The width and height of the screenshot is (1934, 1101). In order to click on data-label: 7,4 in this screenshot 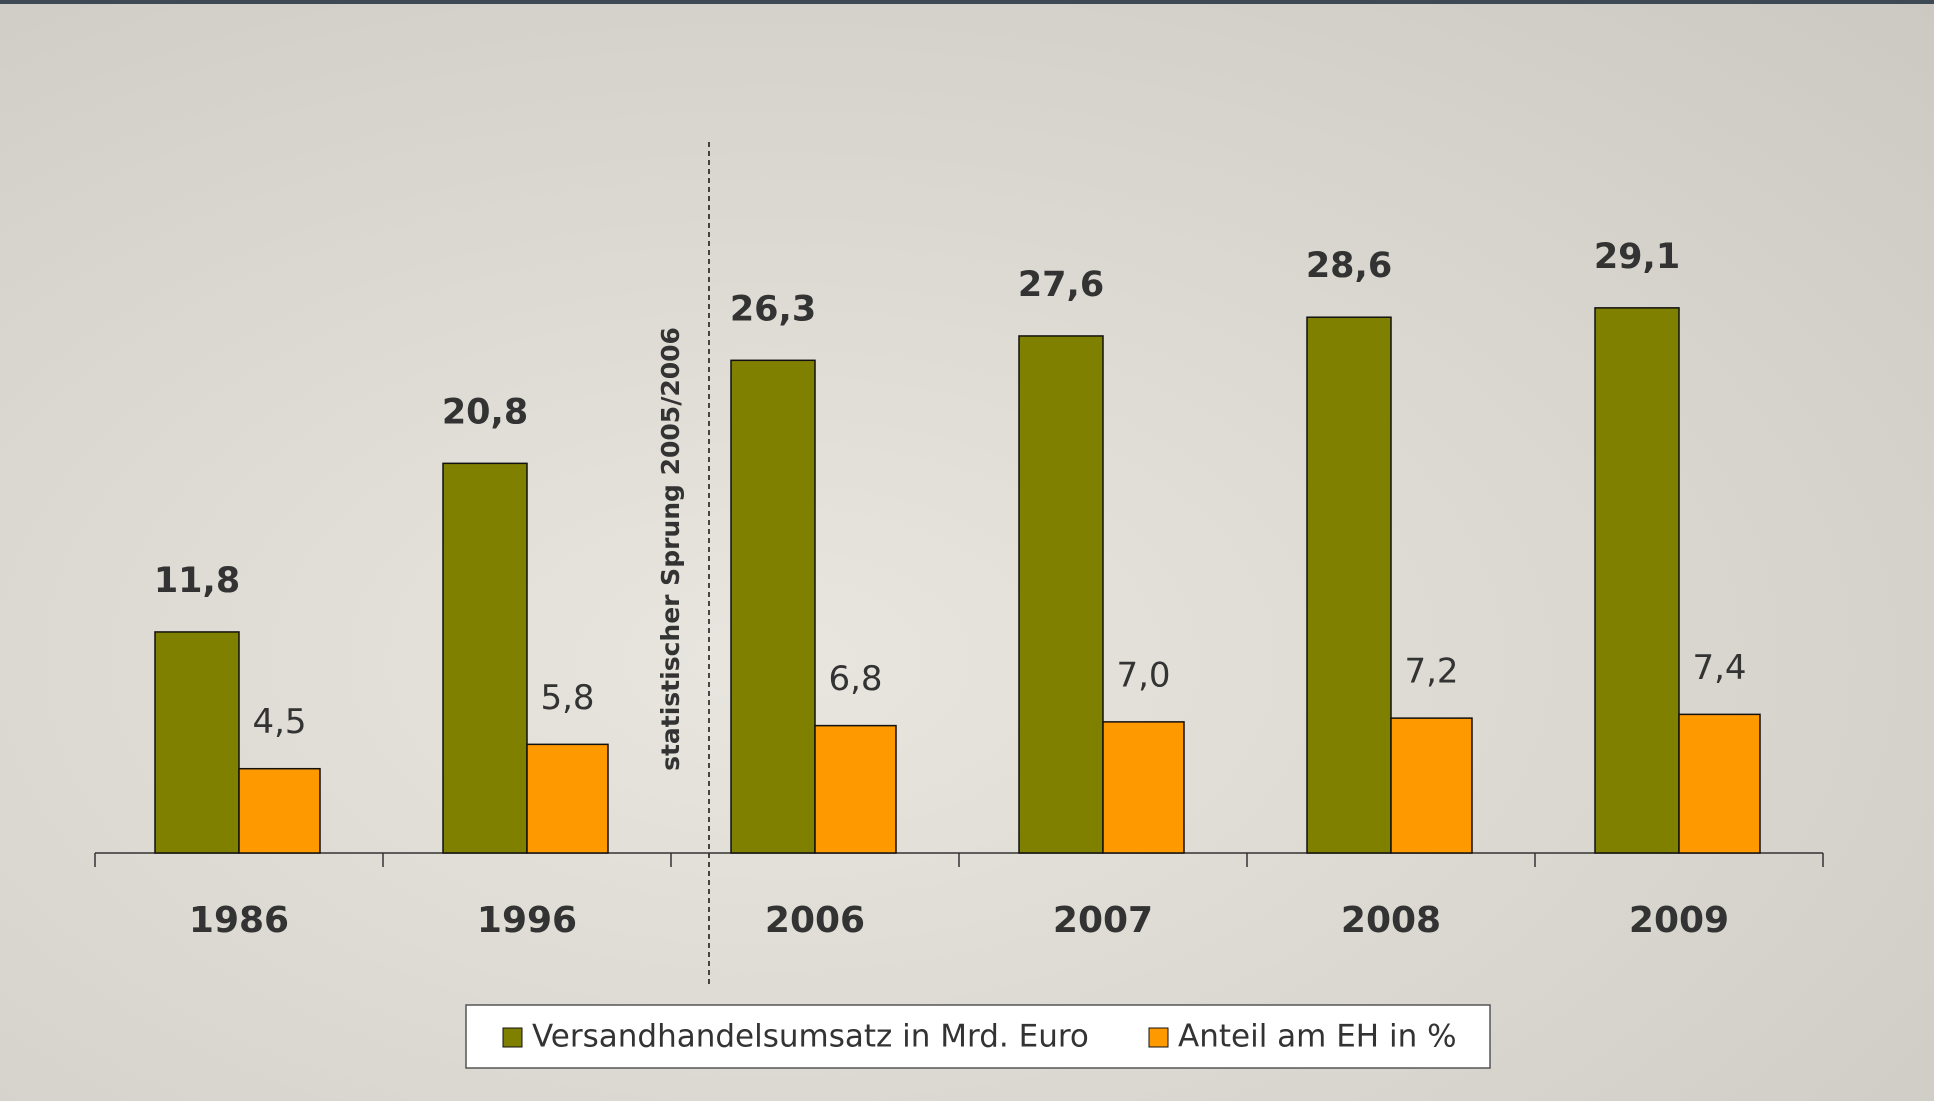, I will do `click(1719, 668)`.